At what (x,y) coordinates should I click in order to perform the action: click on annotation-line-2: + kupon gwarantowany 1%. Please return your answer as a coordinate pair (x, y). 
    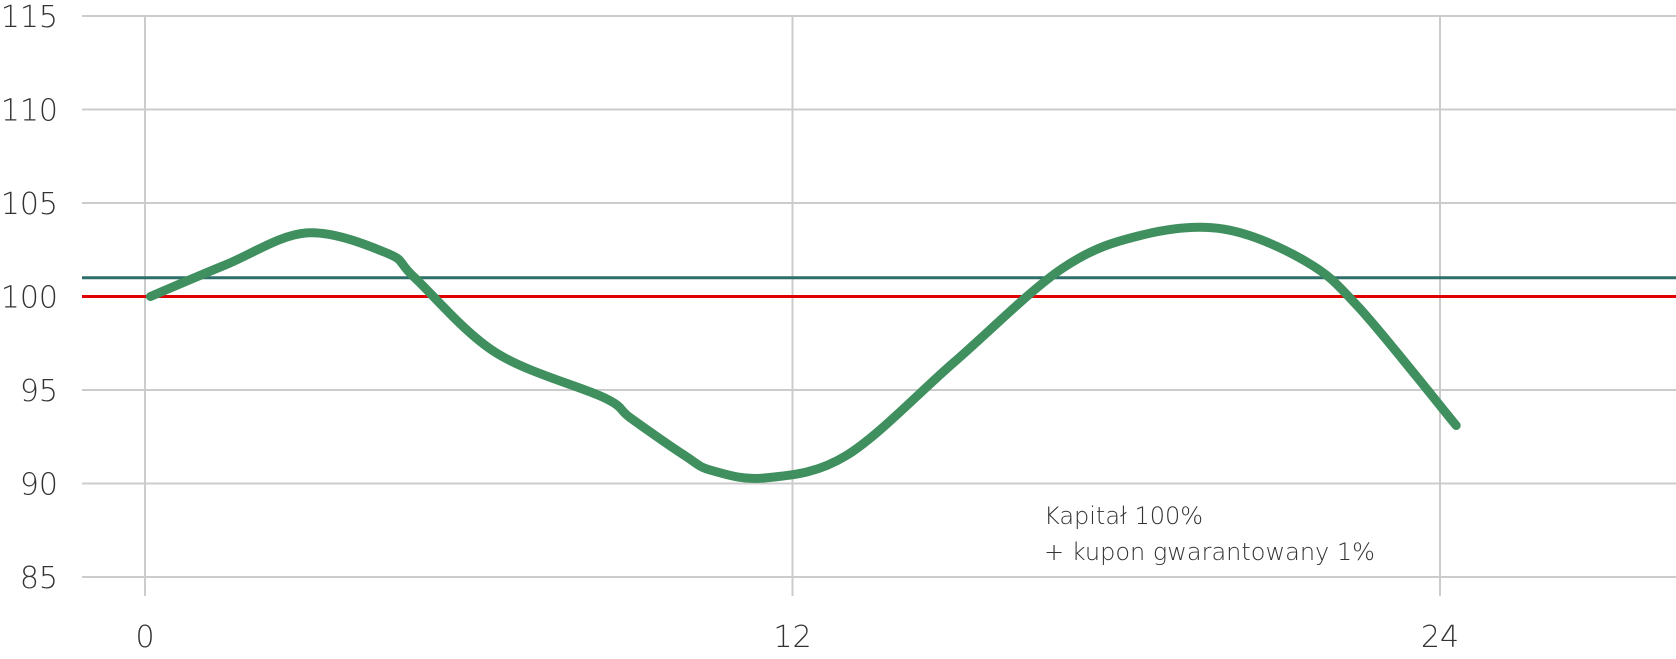
    Looking at the image, I should click on (1209, 552).